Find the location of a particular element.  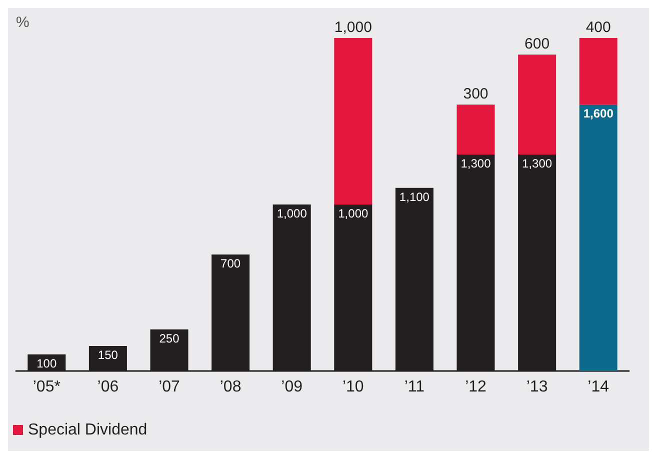

y-axis-title: % is located at coordinates (23, 22).